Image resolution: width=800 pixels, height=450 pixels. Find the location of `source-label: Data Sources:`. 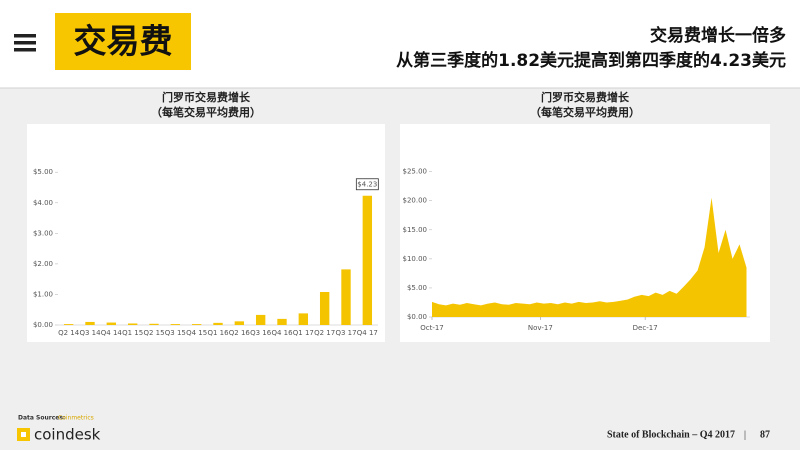

source-label: Data Sources: is located at coordinates (41, 418).